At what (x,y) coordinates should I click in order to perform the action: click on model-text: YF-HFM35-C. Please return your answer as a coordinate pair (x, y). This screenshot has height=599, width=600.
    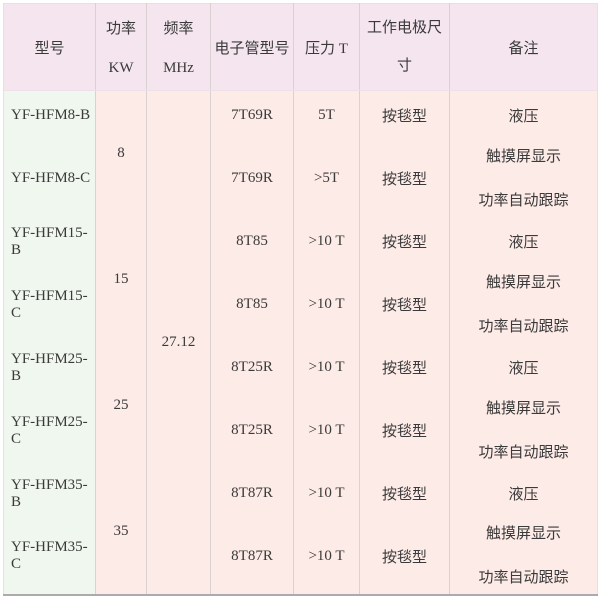
    Looking at the image, I should click on (49, 555).